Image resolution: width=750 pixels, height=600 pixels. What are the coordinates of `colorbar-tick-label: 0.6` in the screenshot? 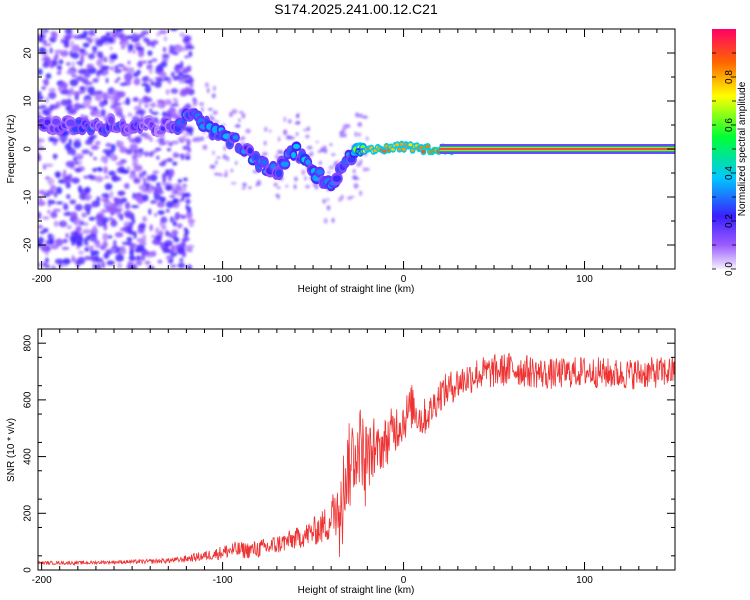 It's located at (729, 125).